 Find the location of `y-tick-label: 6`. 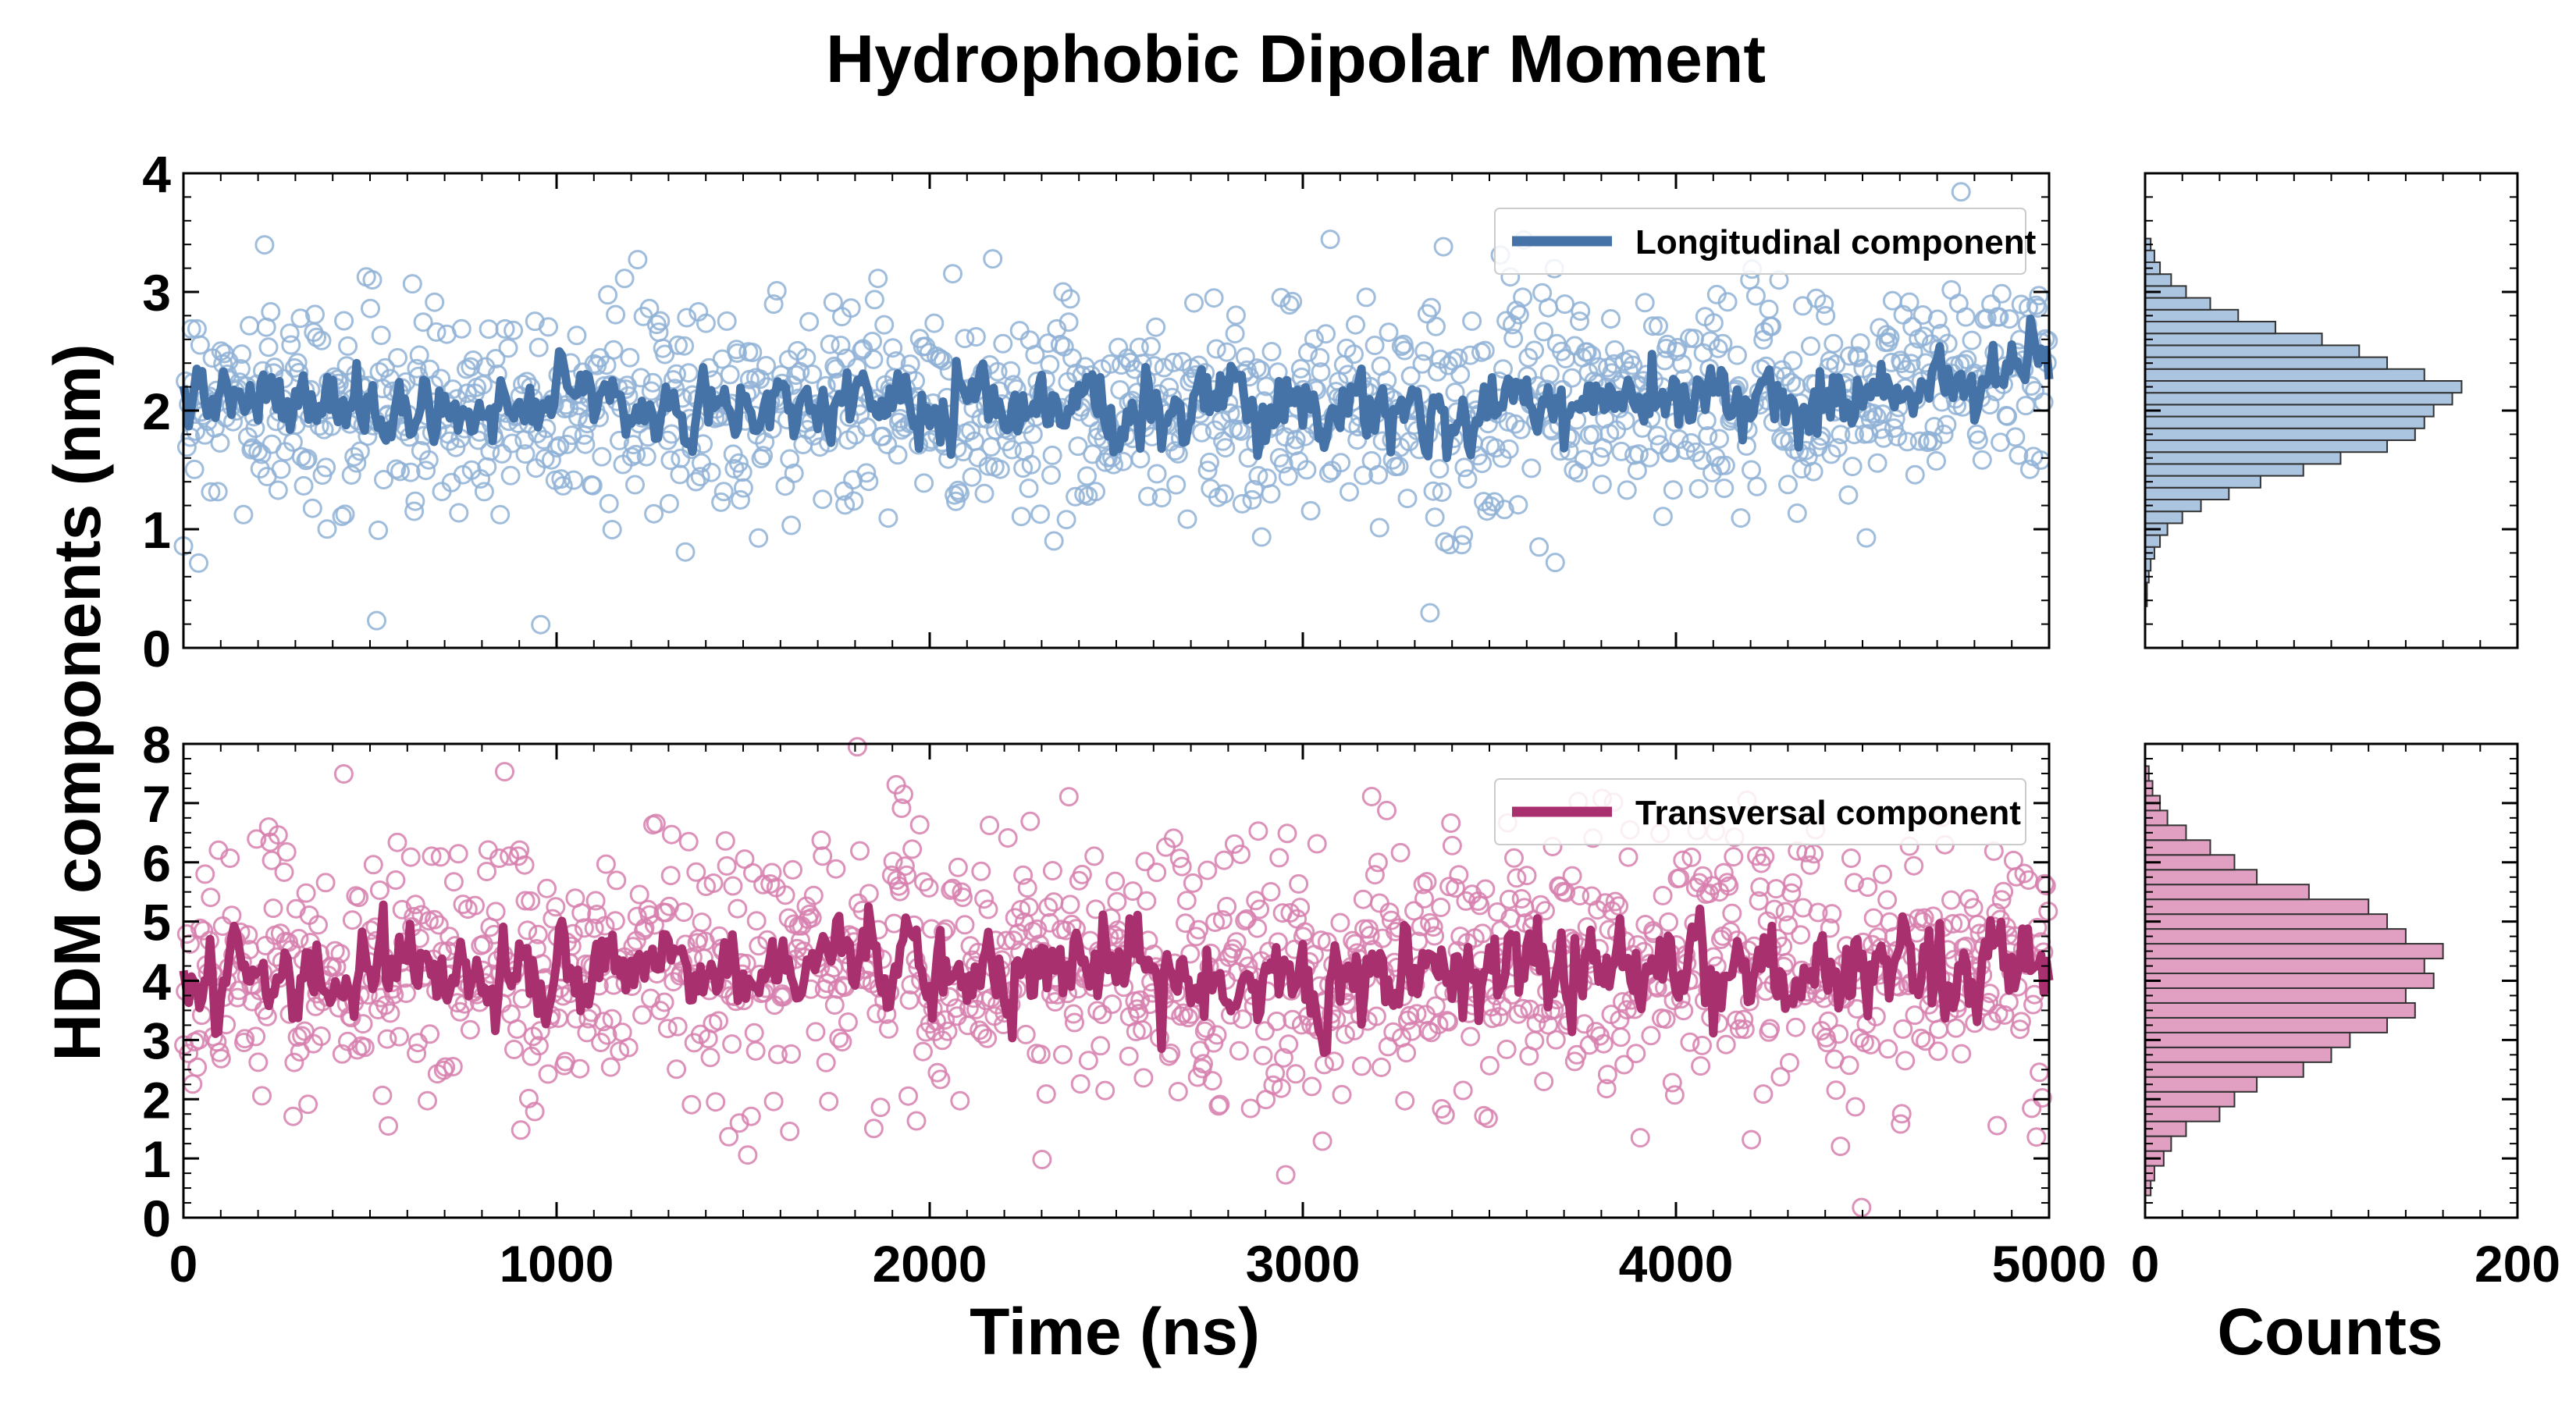

y-tick-label: 6 is located at coordinates (156, 863).